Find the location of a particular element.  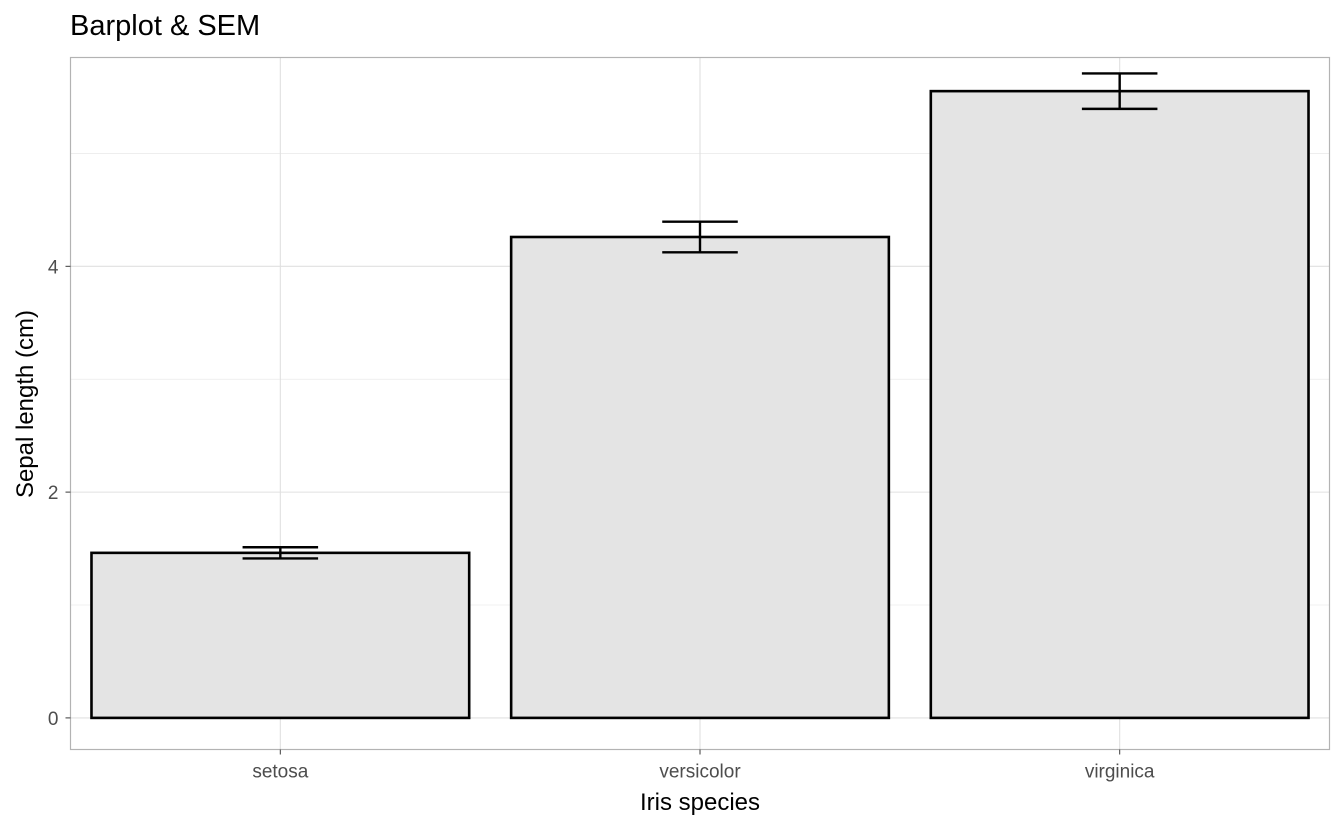

error-bar-versicolor is located at coordinates (700, 237).